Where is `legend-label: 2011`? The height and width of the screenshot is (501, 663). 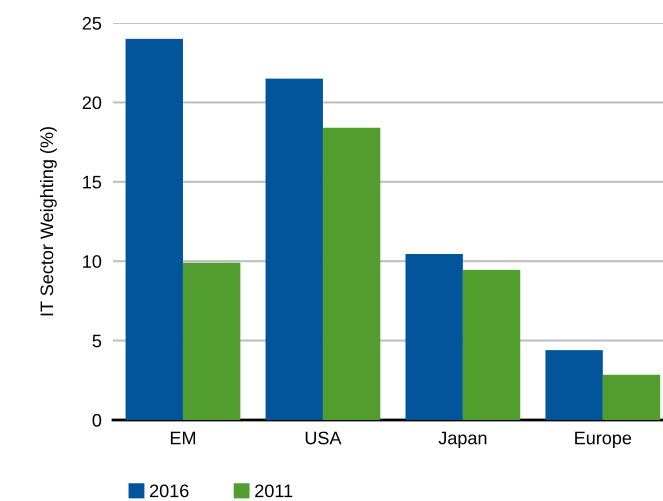 legend-label: 2011 is located at coordinates (273, 491).